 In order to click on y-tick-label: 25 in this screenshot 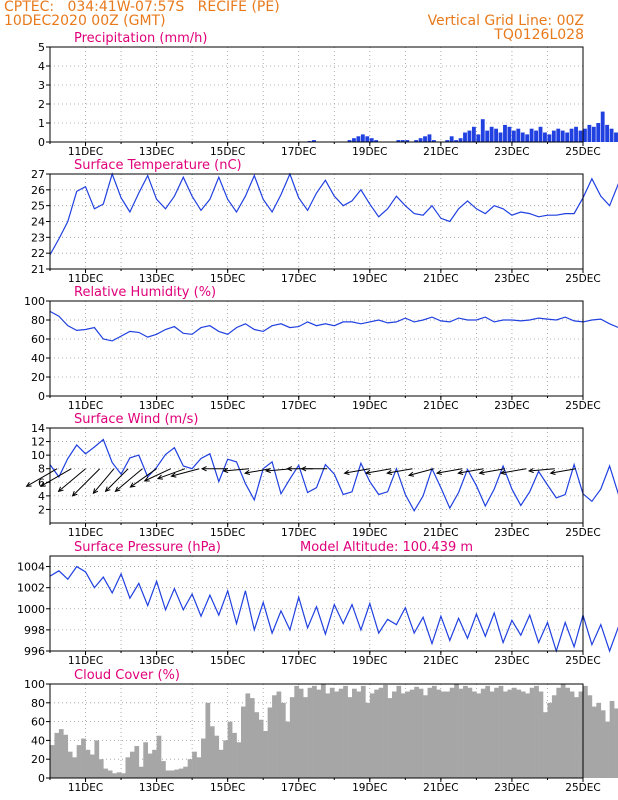, I will do `click(38, 206)`.